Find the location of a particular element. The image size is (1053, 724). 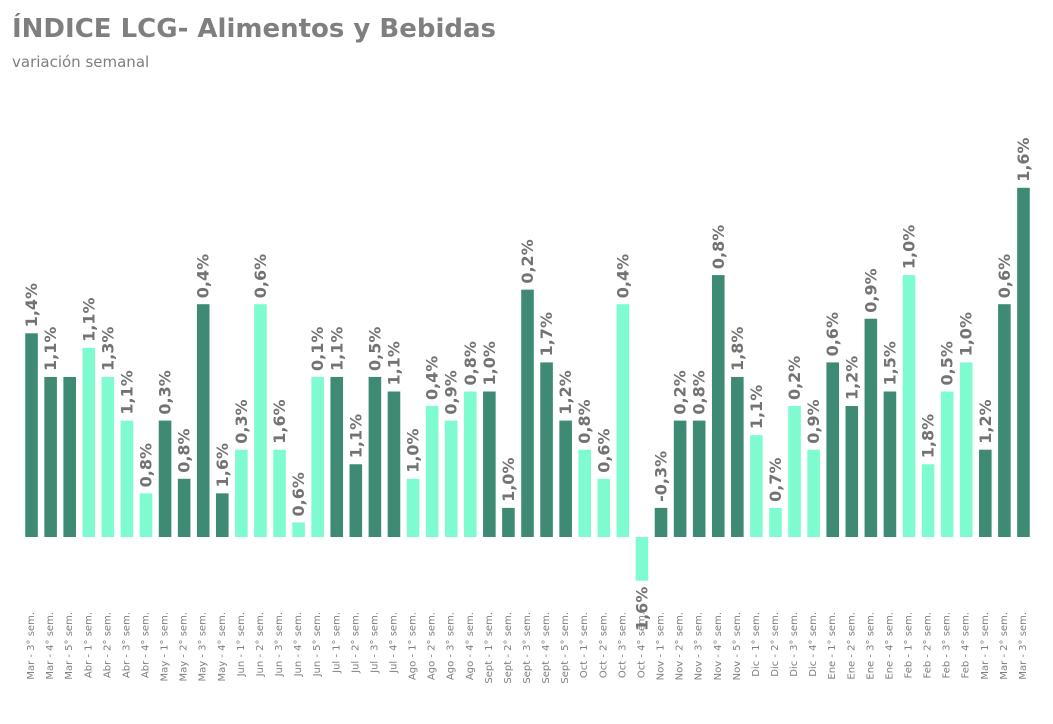

chart-subtitle: variación semanal is located at coordinates (81, 62).